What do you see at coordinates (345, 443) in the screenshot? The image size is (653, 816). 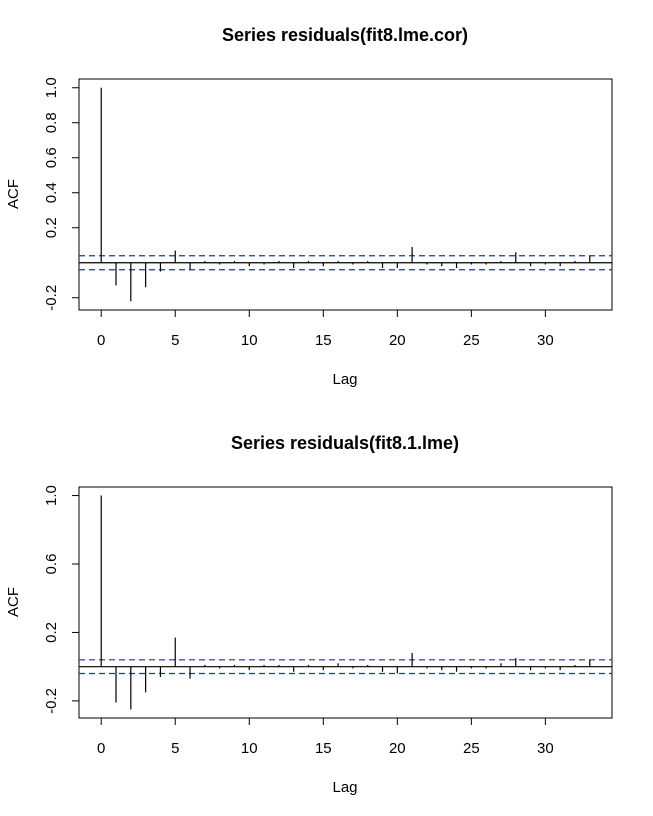 I see `chart-title: Series residuals(fit8.1.lme)` at bounding box center [345, 443].